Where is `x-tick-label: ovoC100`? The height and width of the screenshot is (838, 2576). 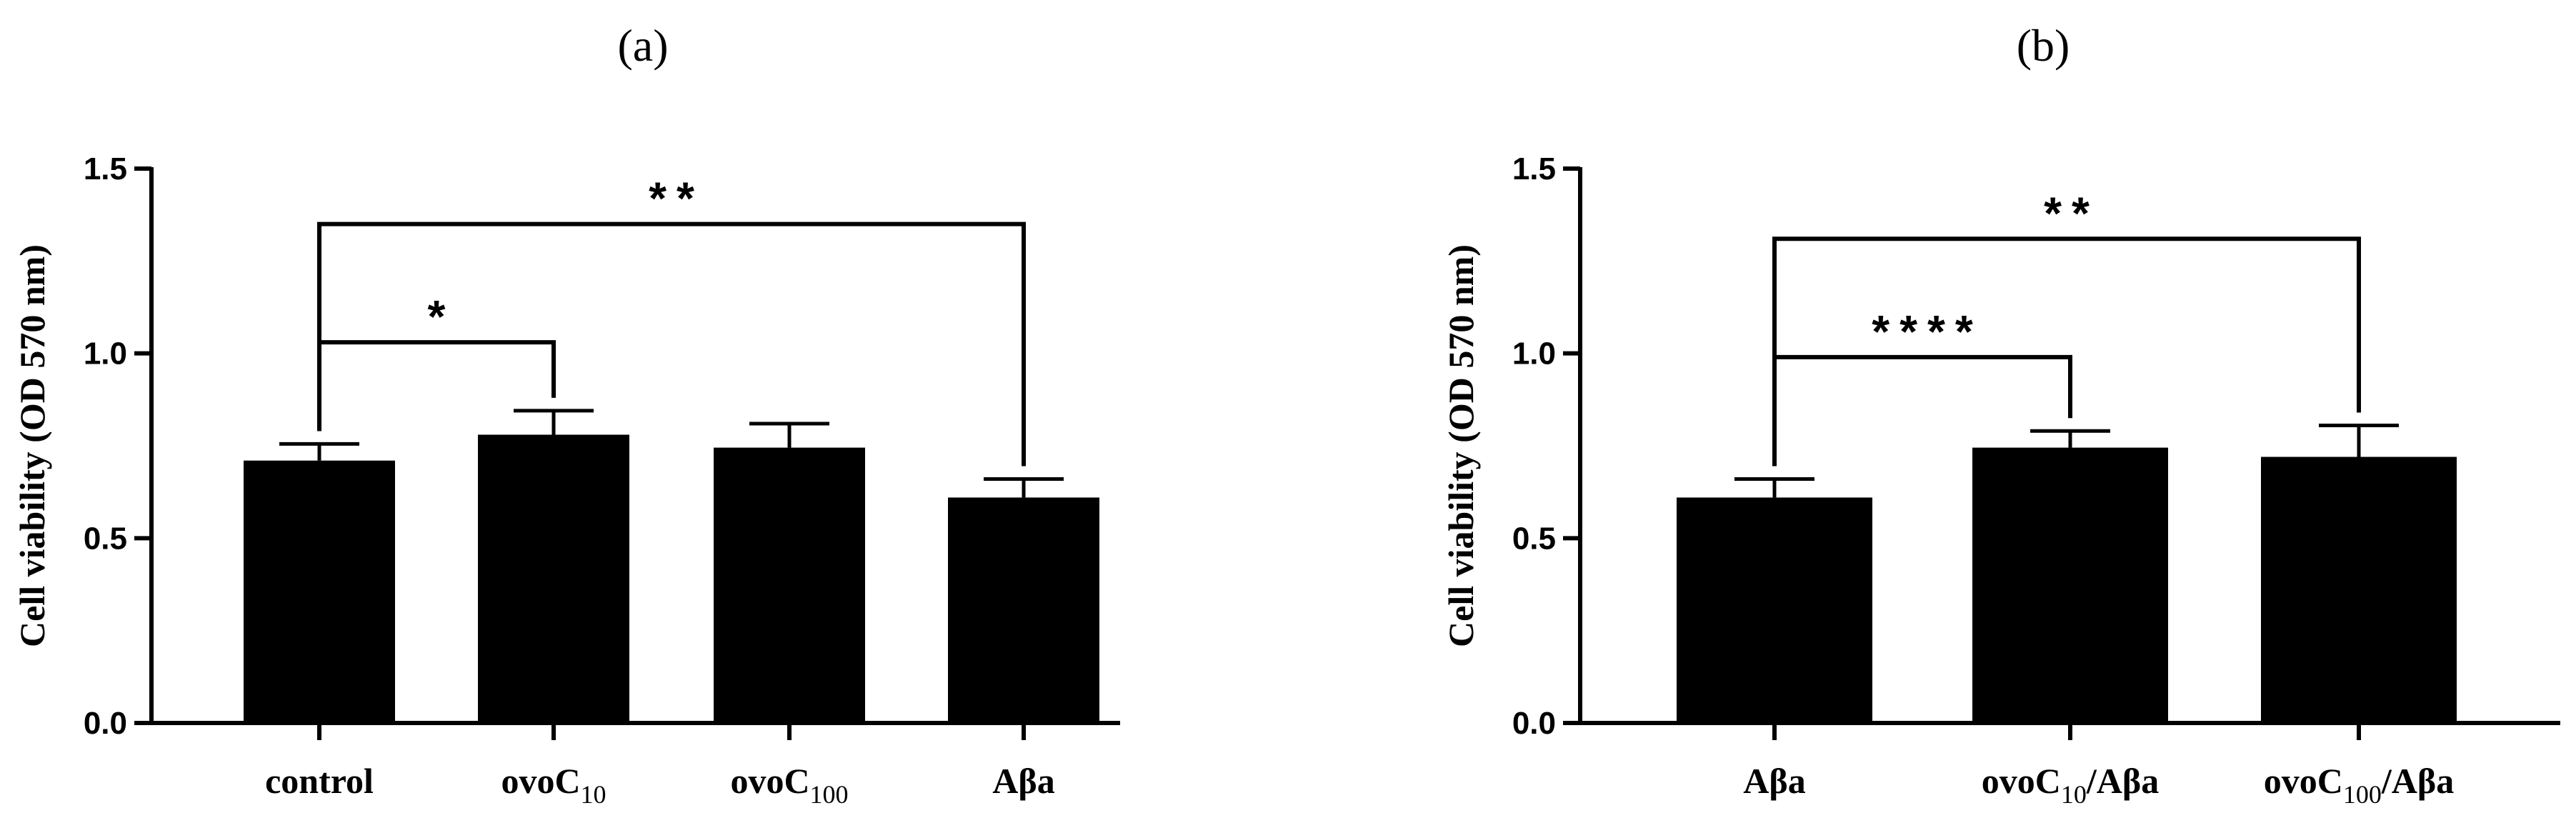 x-tick-label: ovoC100 is located at coordinates (789, 785).